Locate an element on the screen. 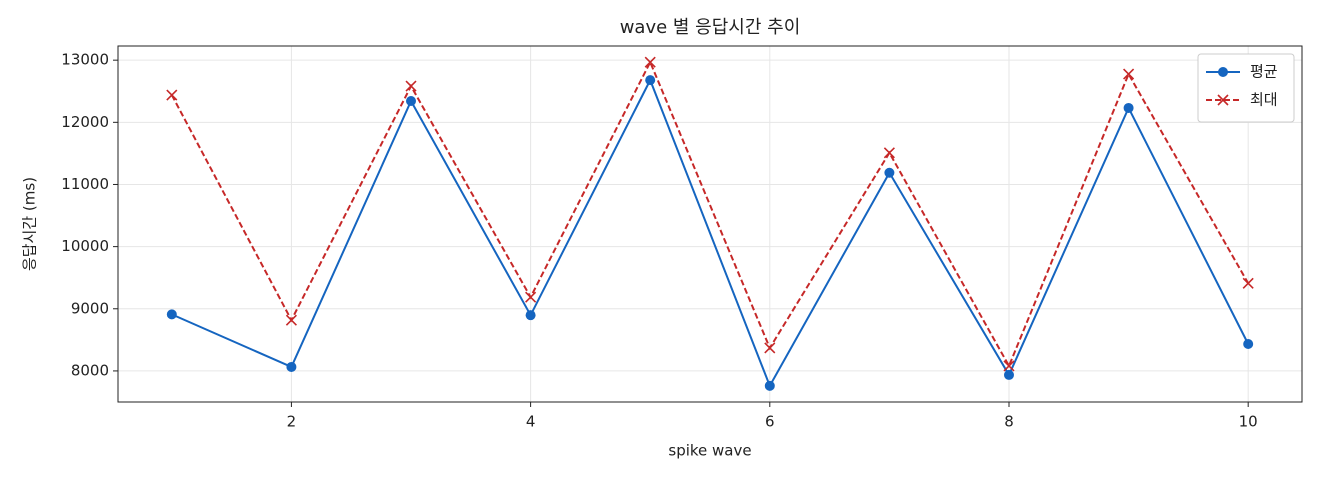  y-tick-label: 8000 is located at coordinates (90, 370).